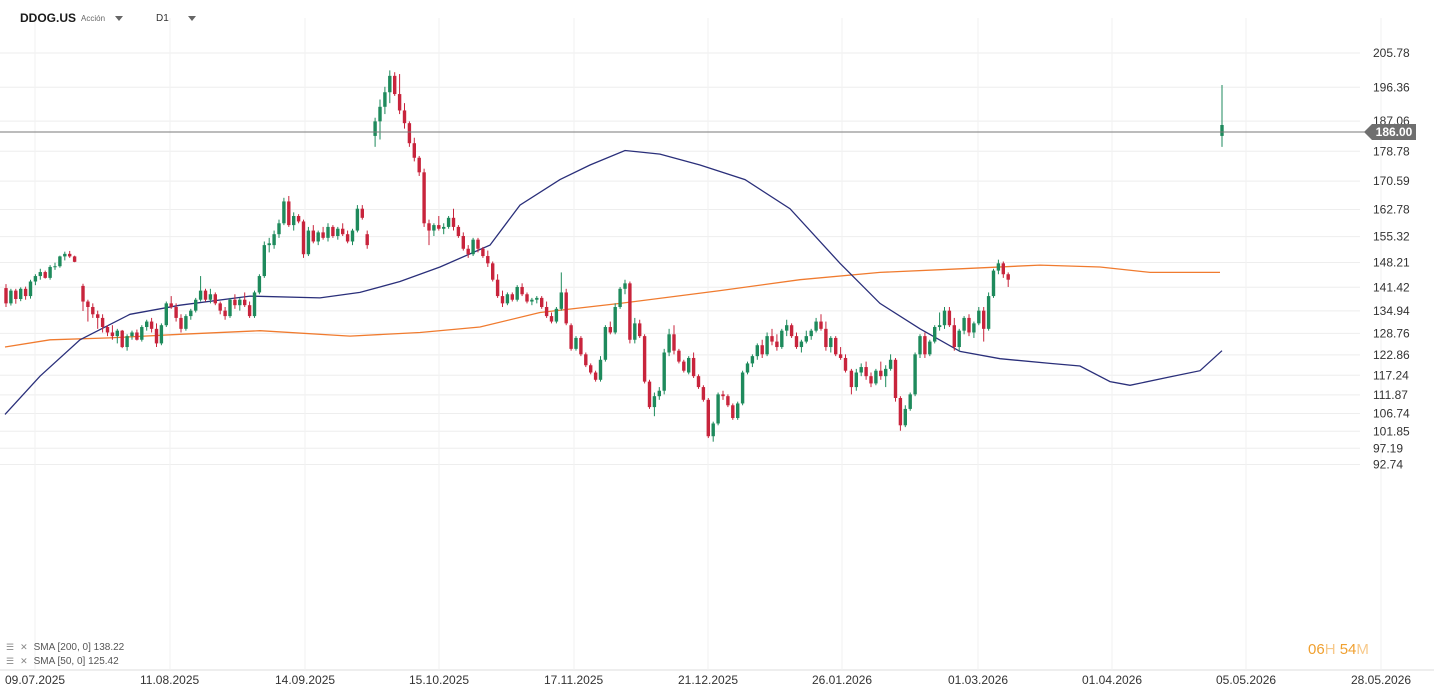 This screenshot has height=694, width=1434. I want to click on timeframe-selector: D1, so click(176, 18).